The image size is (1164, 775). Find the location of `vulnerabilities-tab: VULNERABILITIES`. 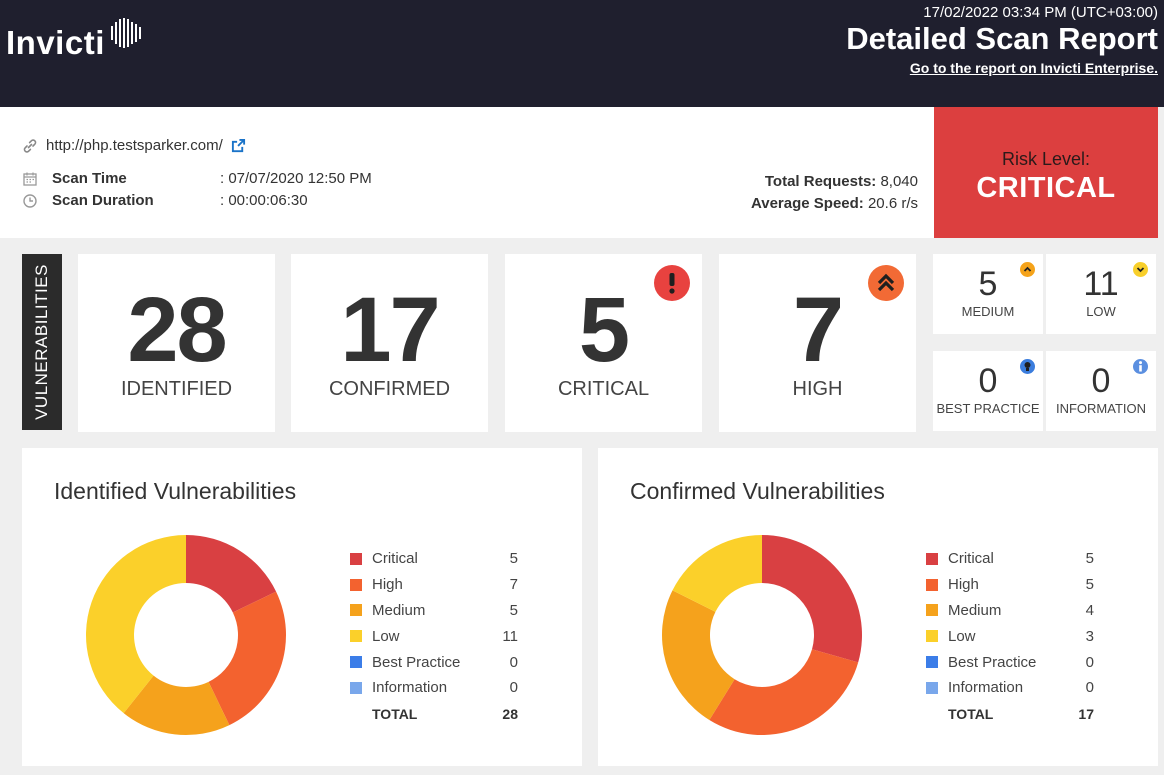

vulnerabilities-tab: VULNERABILITIES is located at coordinates (42, 342).